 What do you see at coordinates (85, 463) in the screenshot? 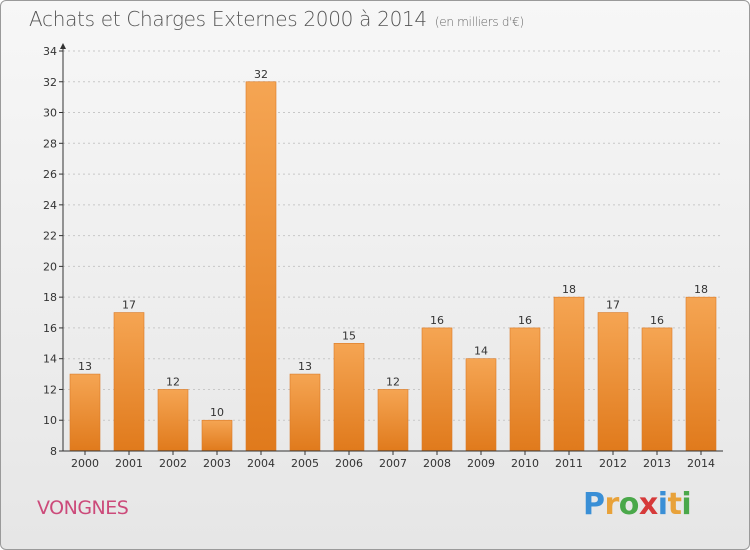
I see `x-tick-label-2000: 2000` at bounding box center [85, 463].